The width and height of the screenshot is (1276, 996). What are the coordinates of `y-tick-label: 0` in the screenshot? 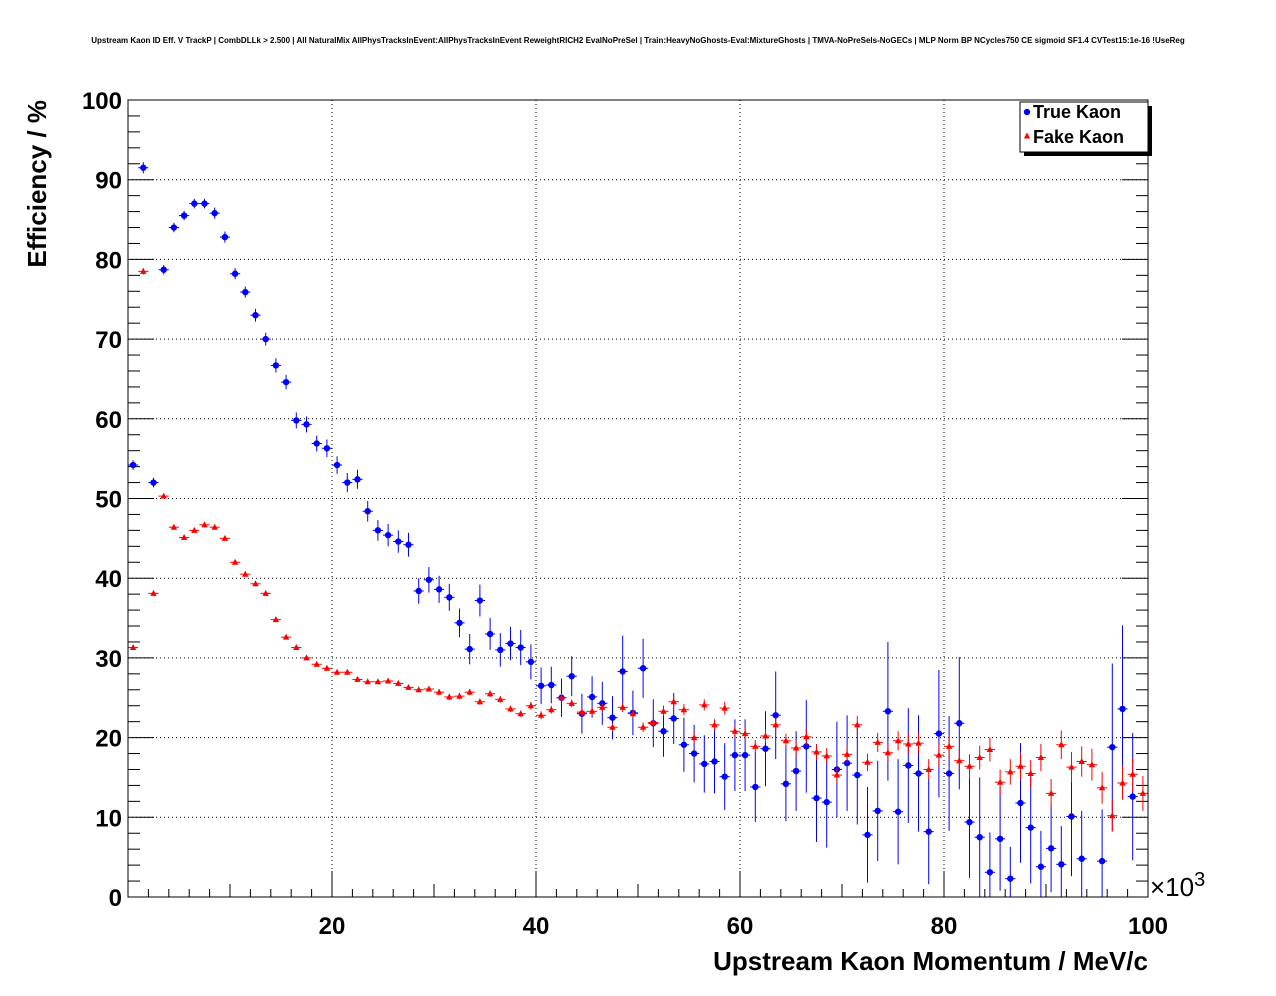 It's located at (115, 898).